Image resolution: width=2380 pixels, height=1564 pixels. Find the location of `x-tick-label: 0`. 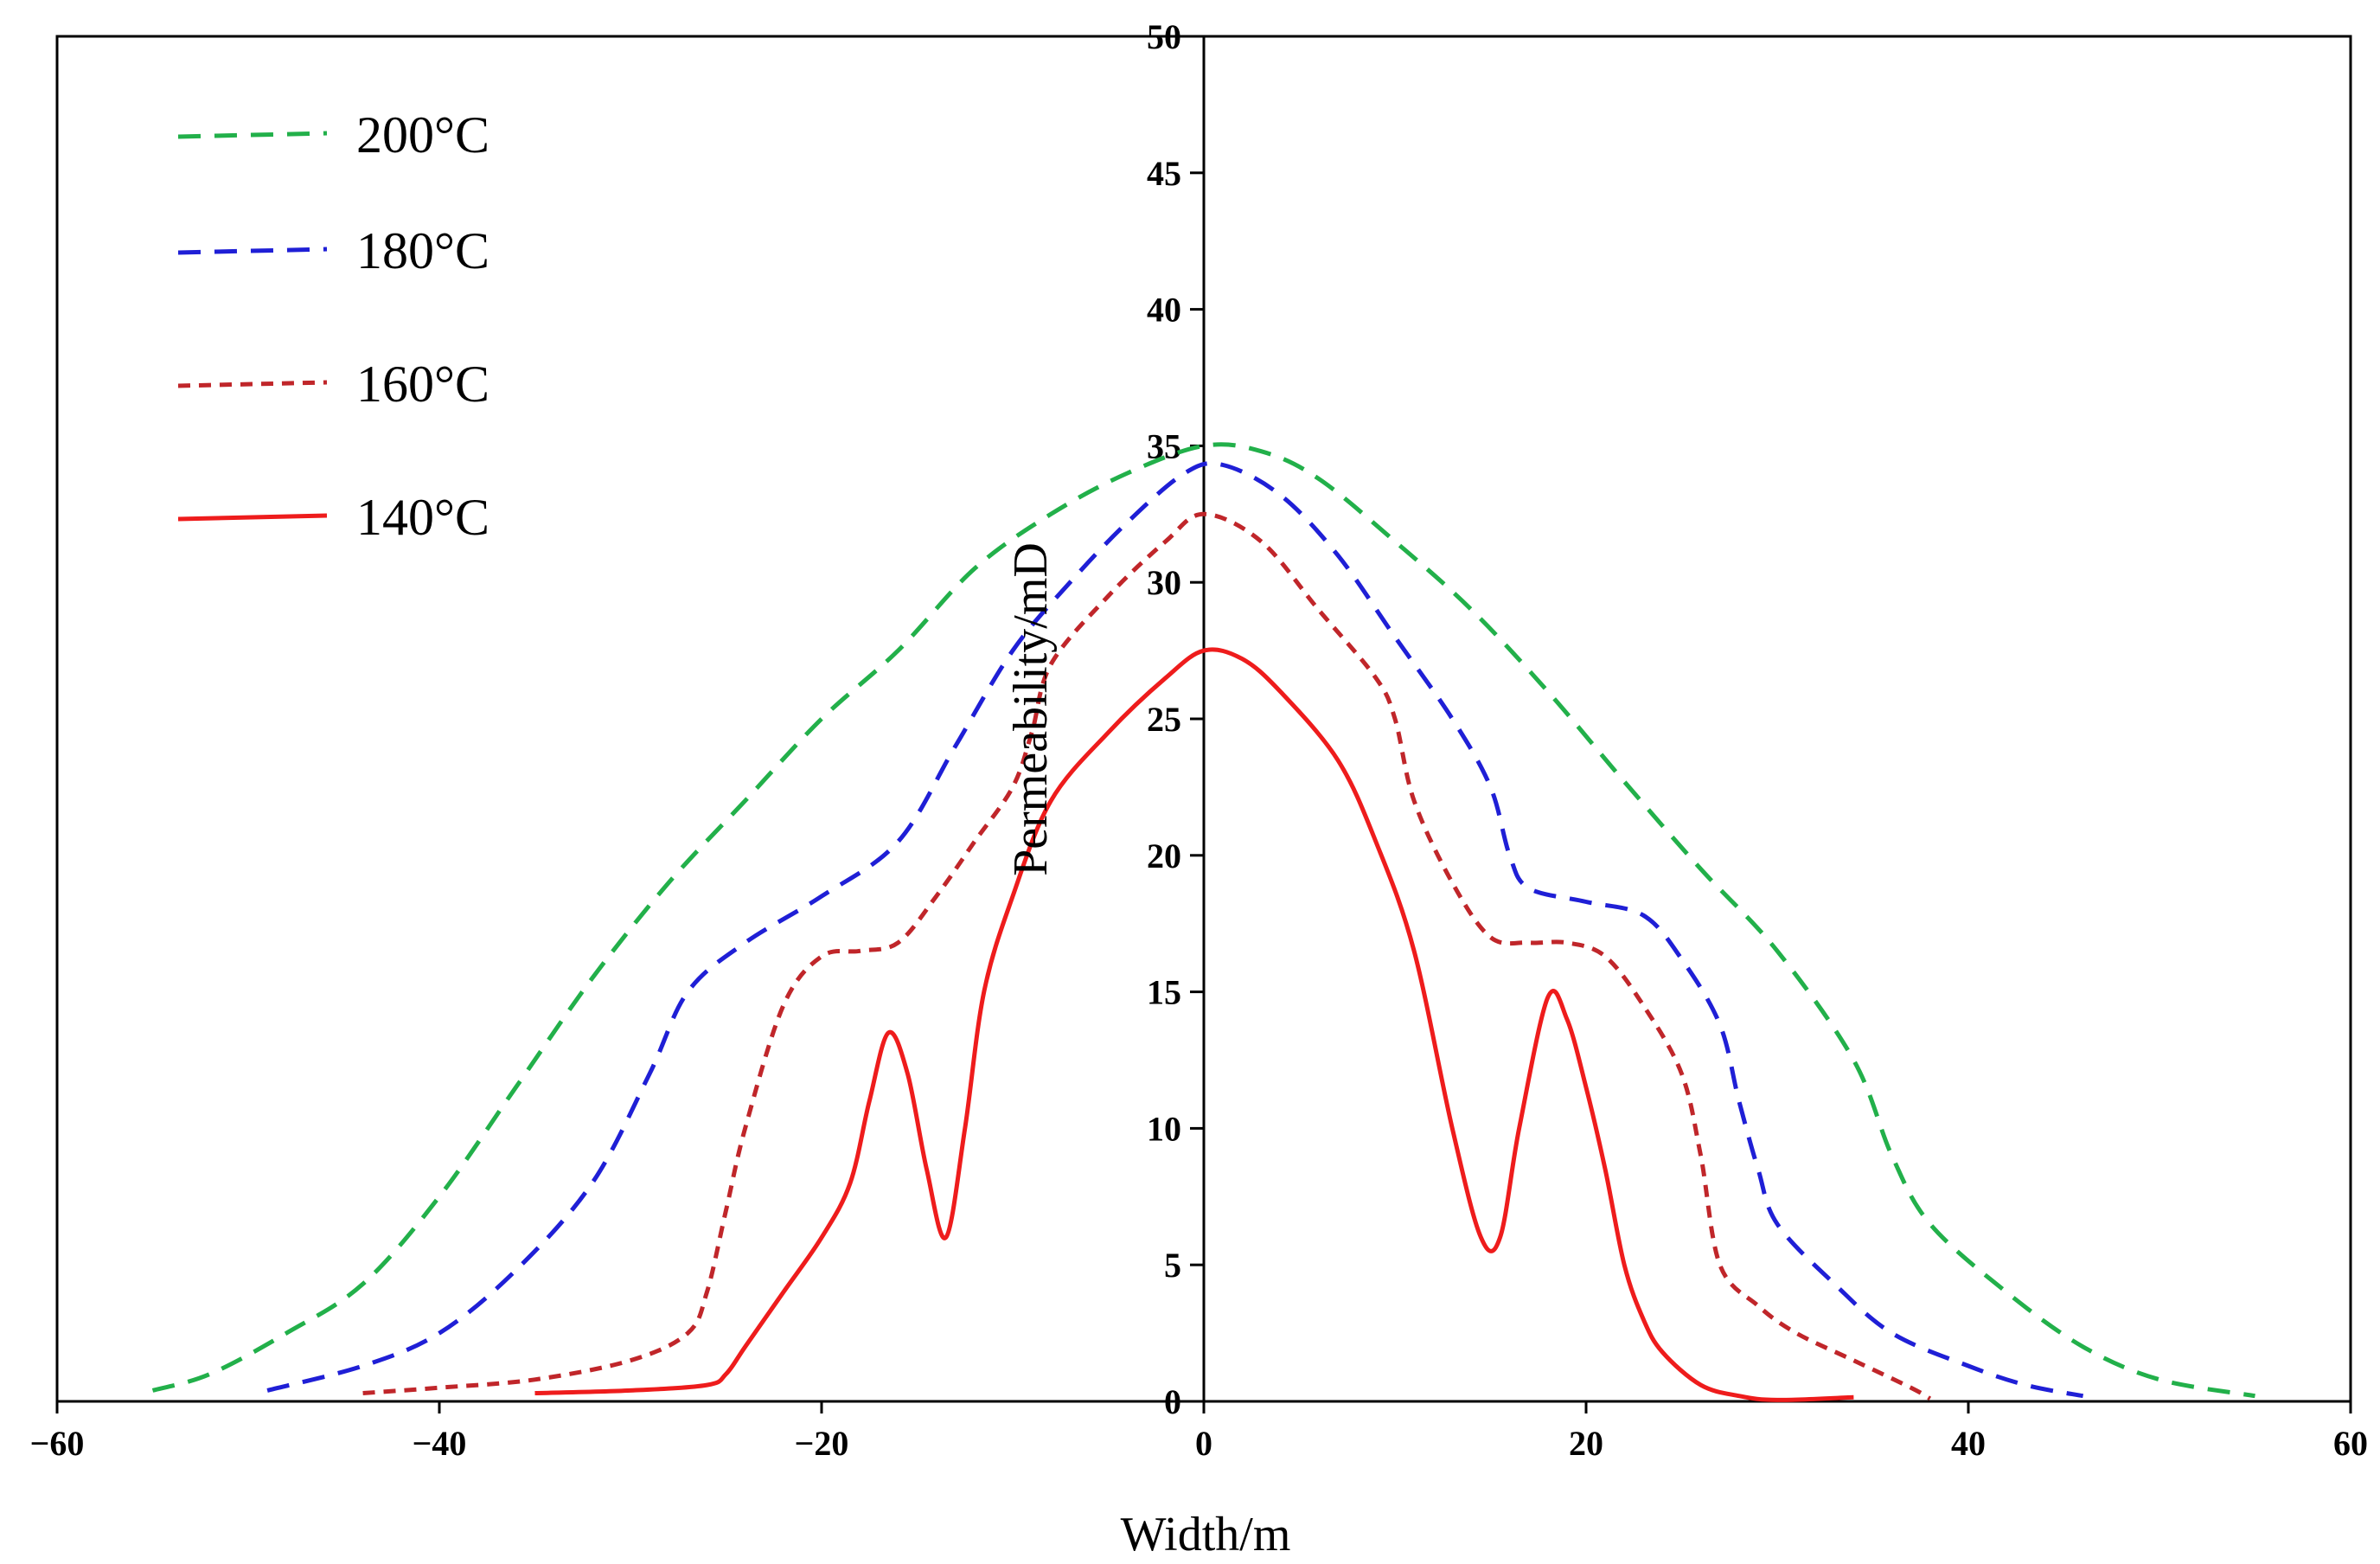

x-tick-label: 0 is located at coordinates (1203, 1443).